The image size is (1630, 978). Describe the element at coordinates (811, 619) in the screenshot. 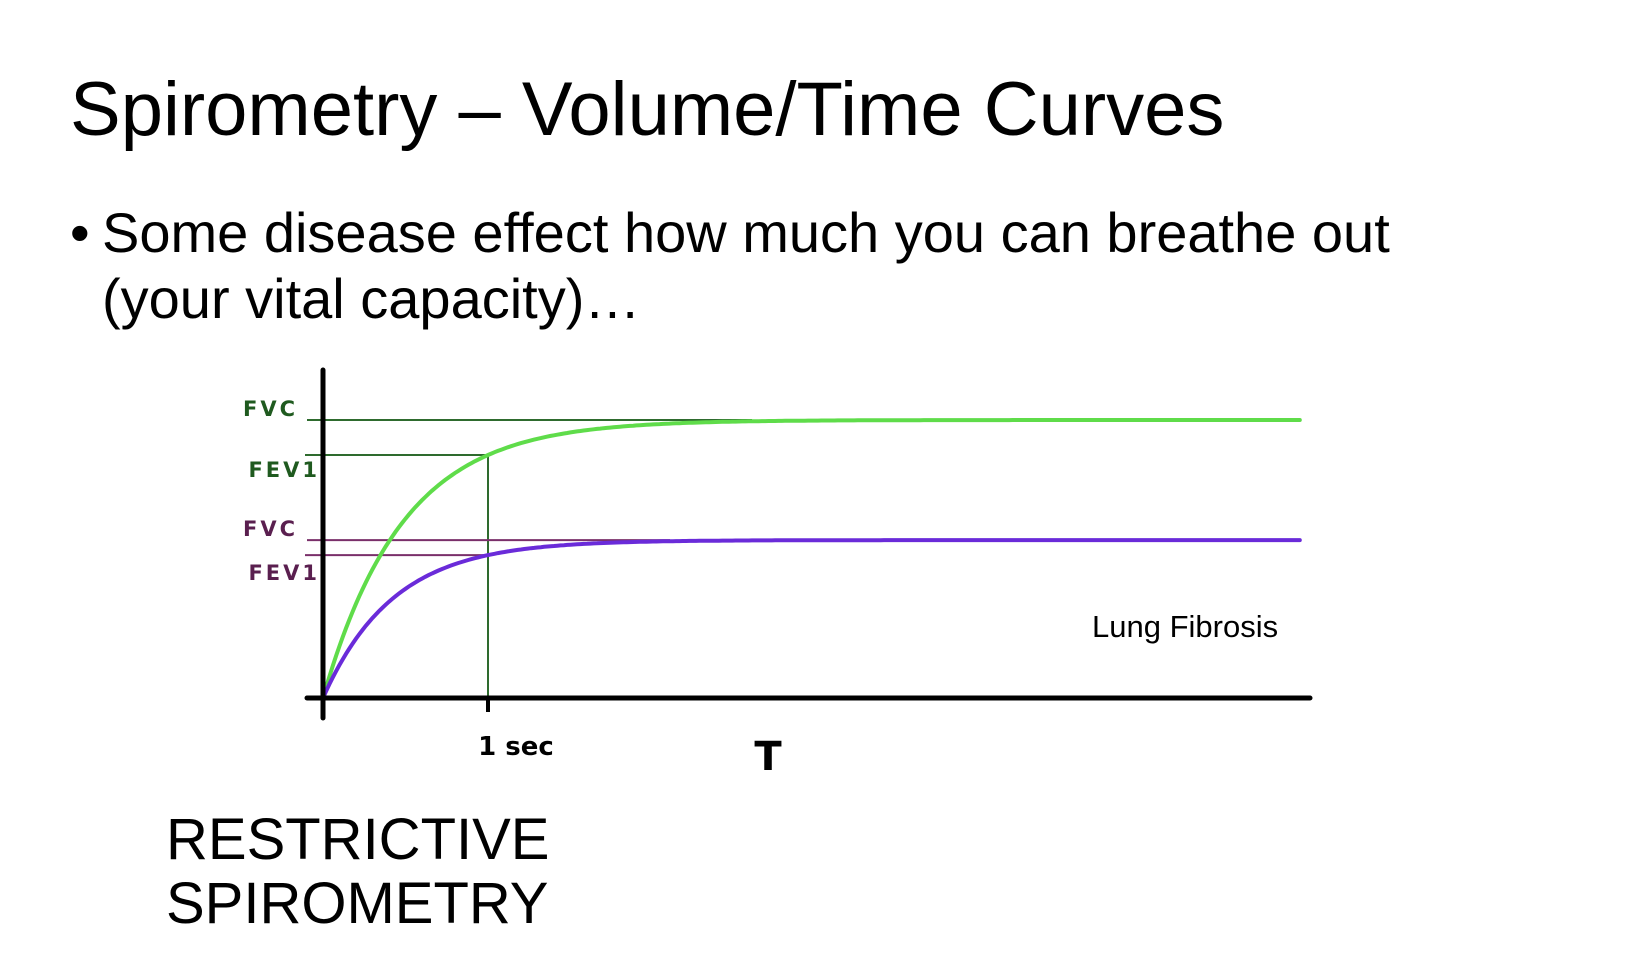

I see `volume-curve-restrictive` at that location.